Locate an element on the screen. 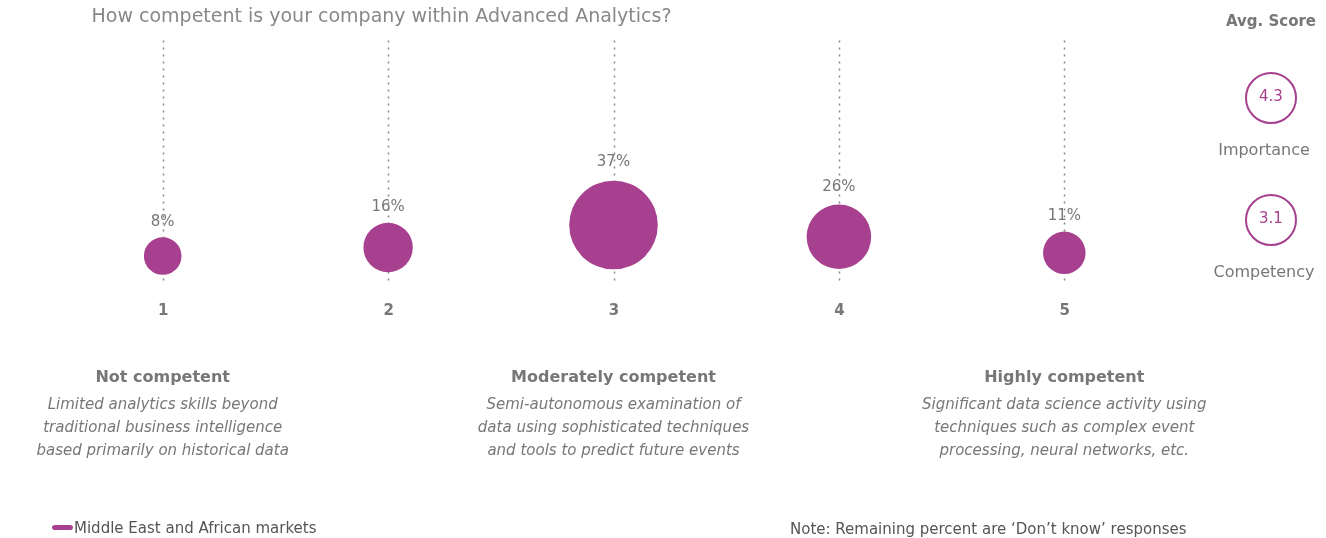  text: 3.1 is located at coordinates (1271, 218).